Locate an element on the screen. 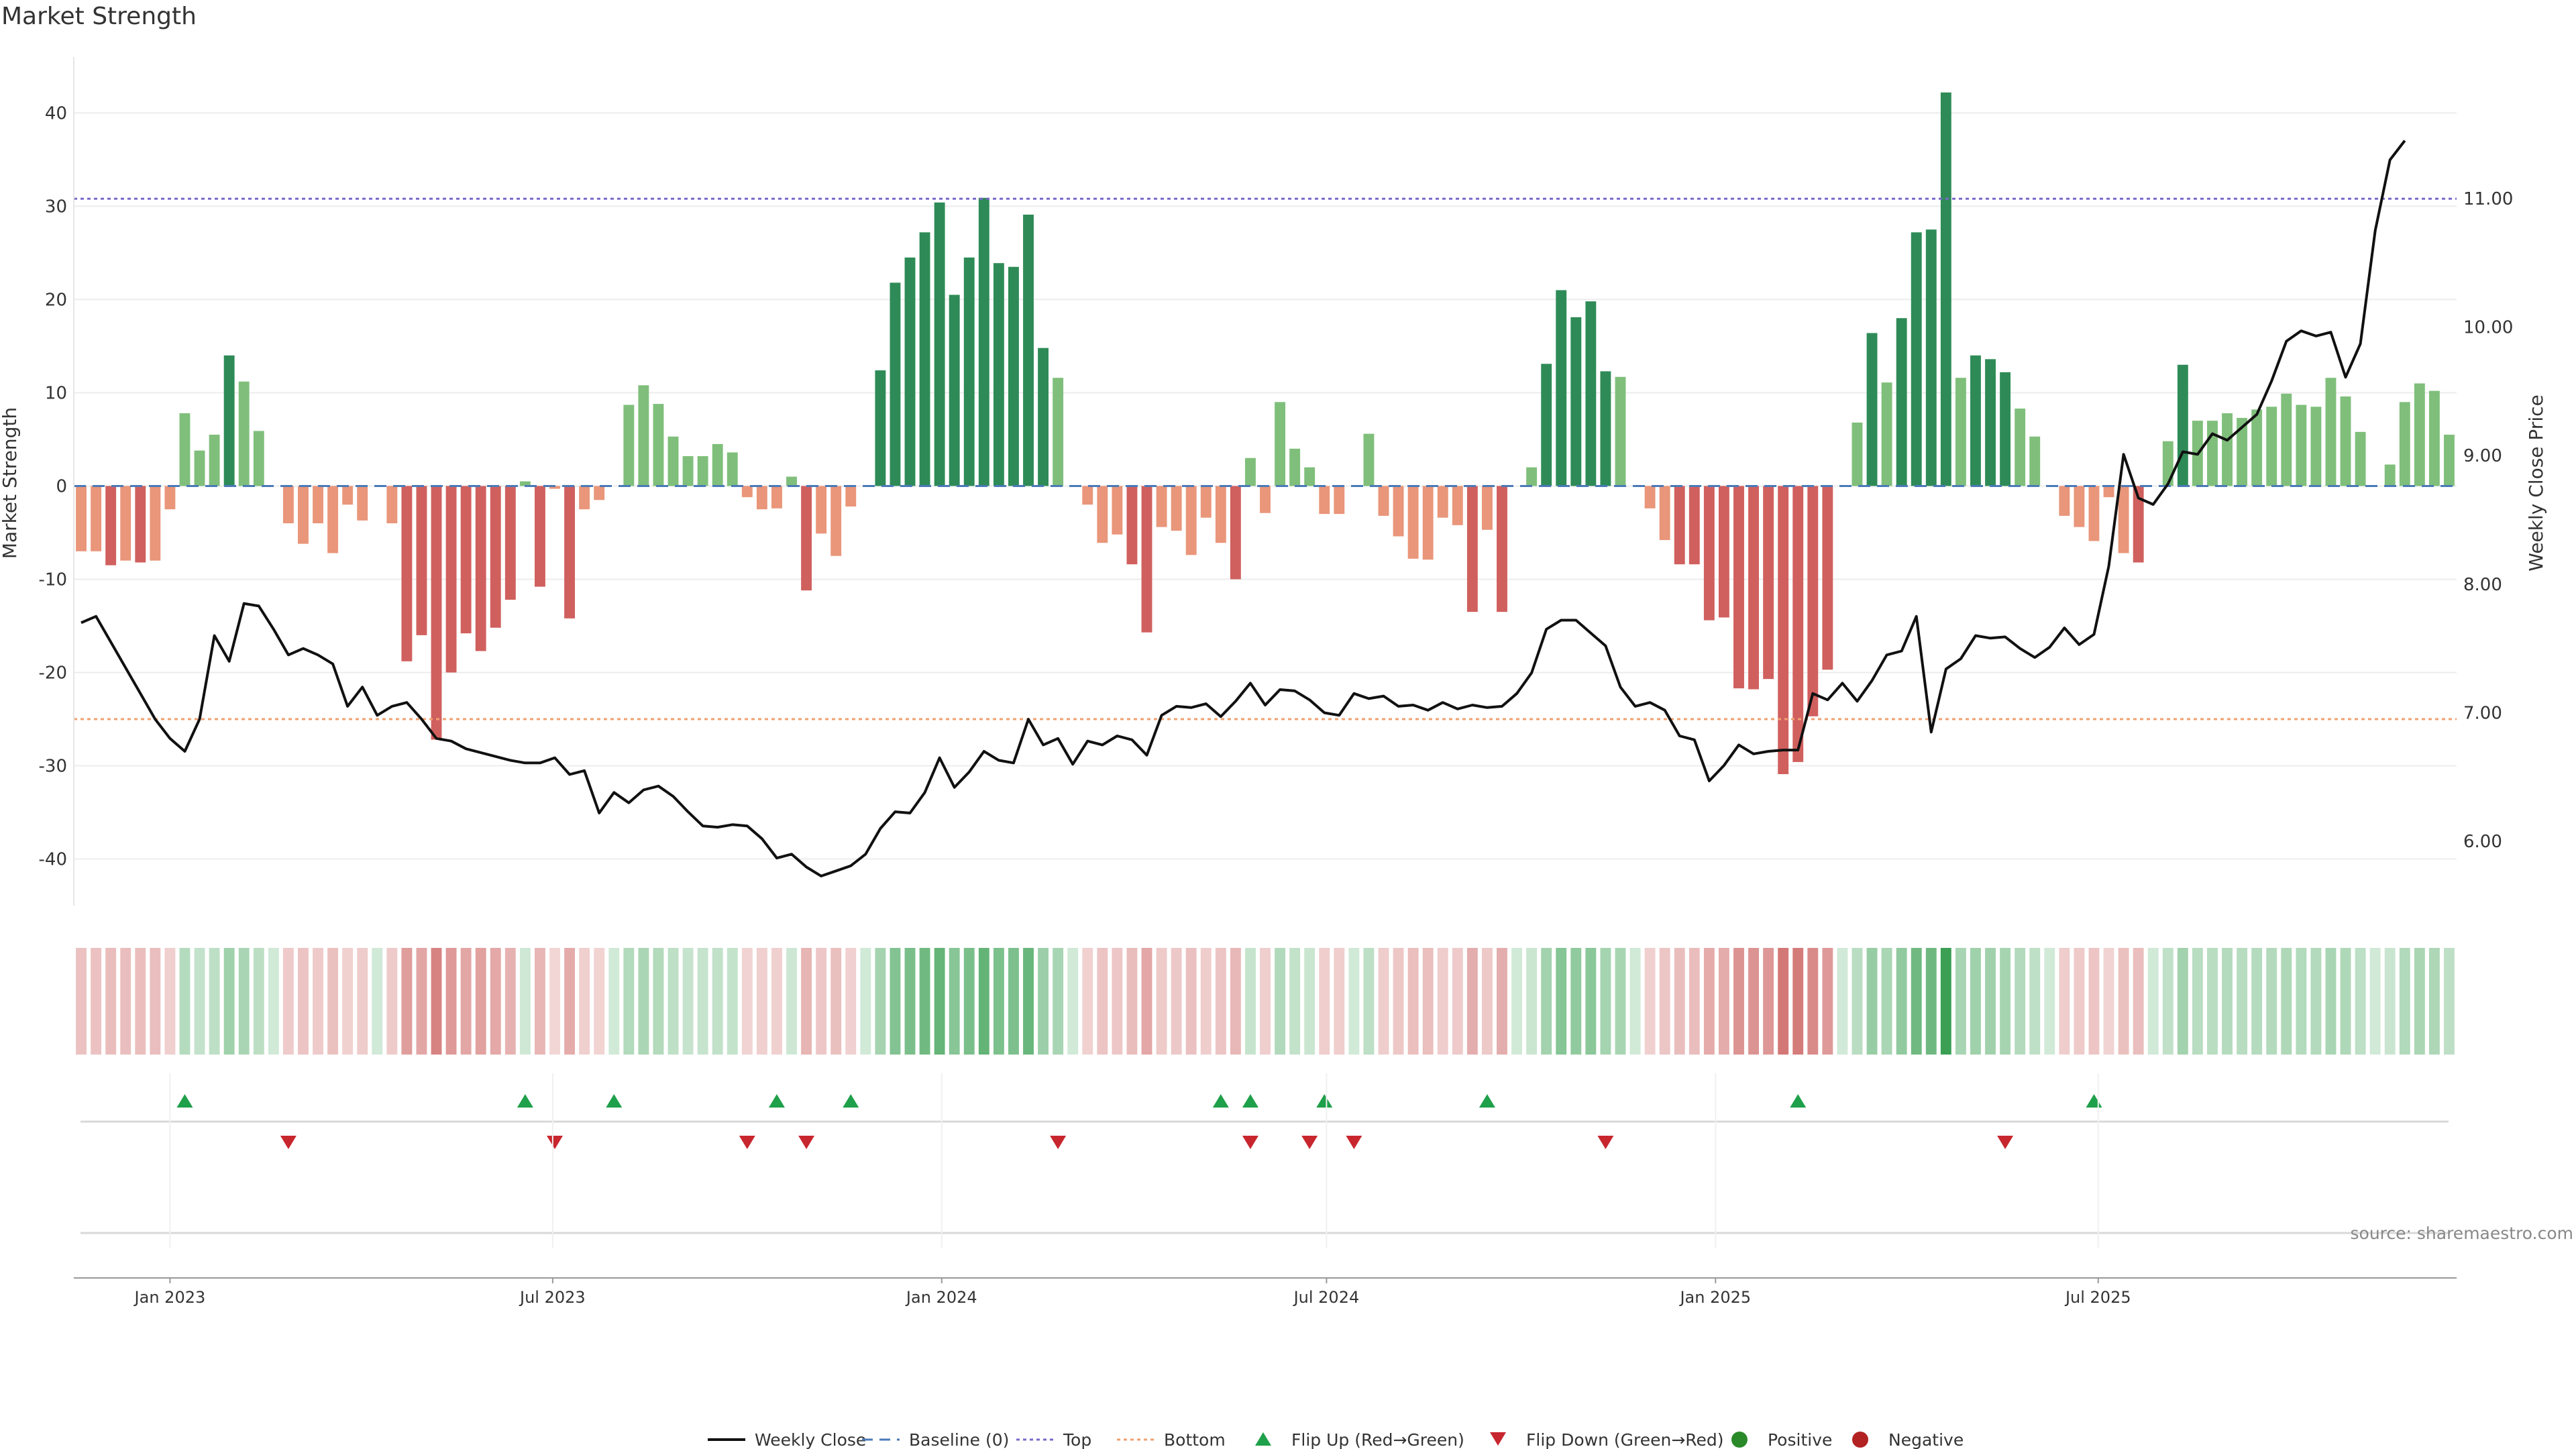 The width and height of the screenshot is (2576, 1449). y2-tick-label: 6.00 is located at coordinates (2482, 842).